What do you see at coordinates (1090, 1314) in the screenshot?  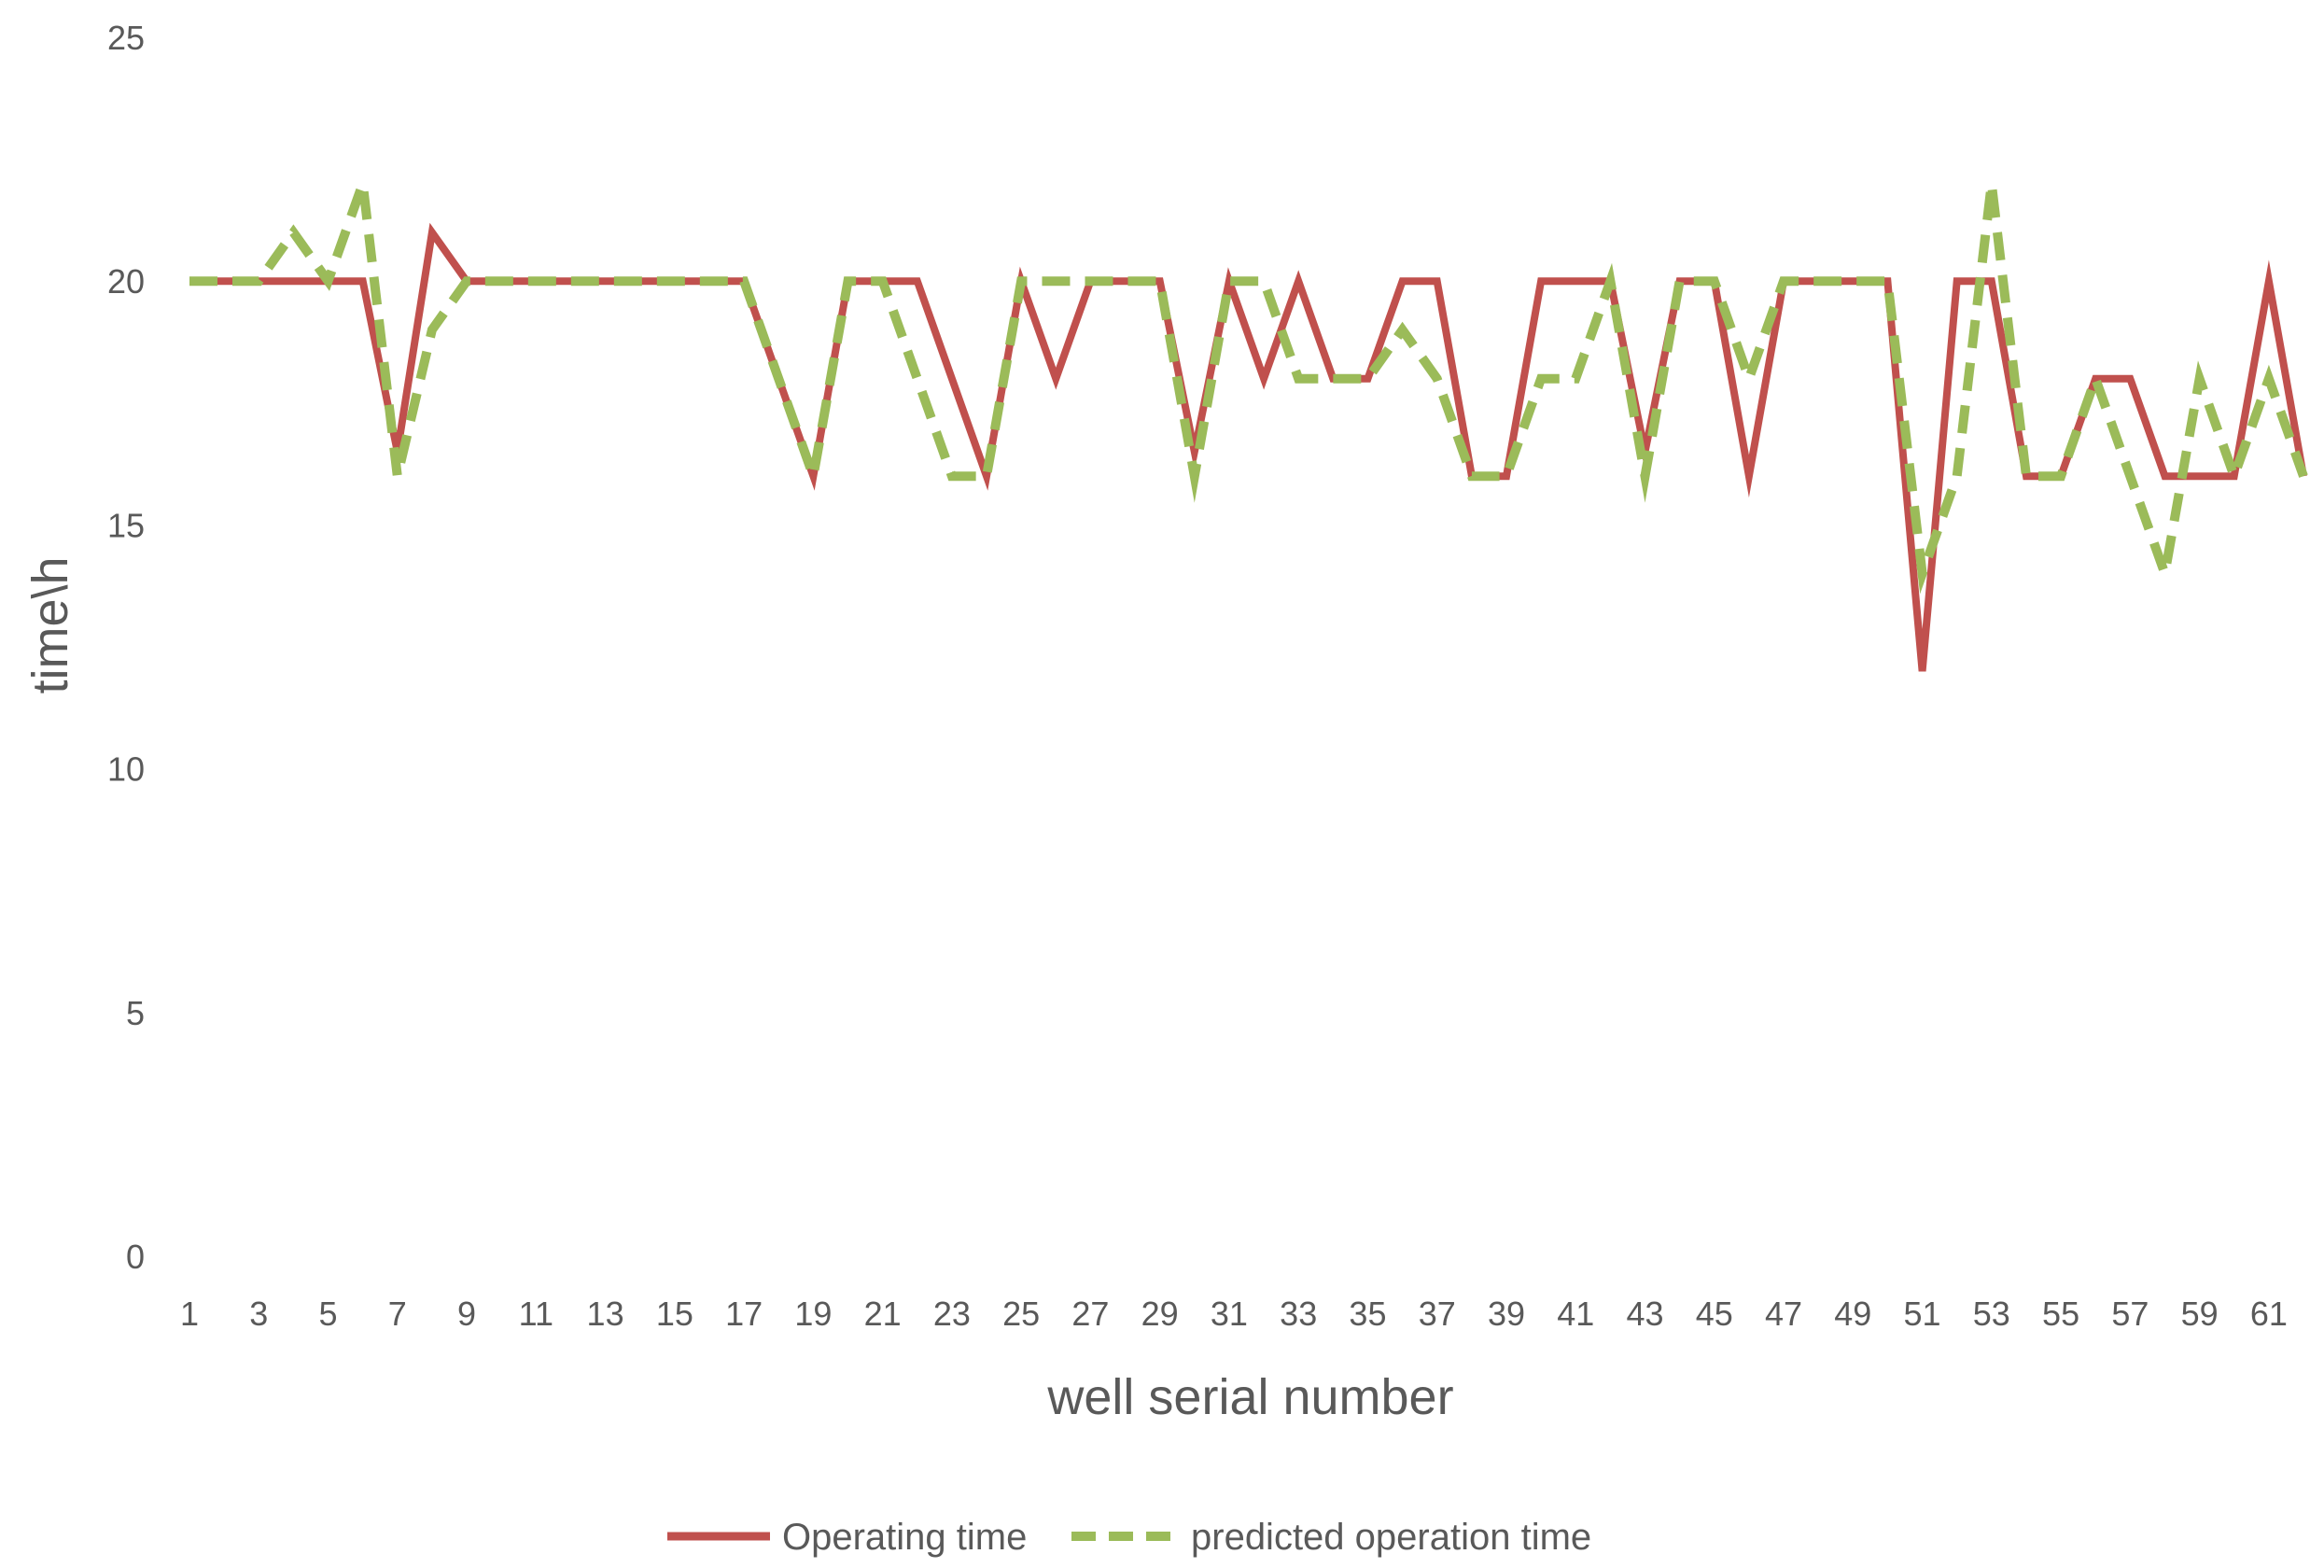 I see `x-tick-label: 27` at bounding box center [1090, 1314].